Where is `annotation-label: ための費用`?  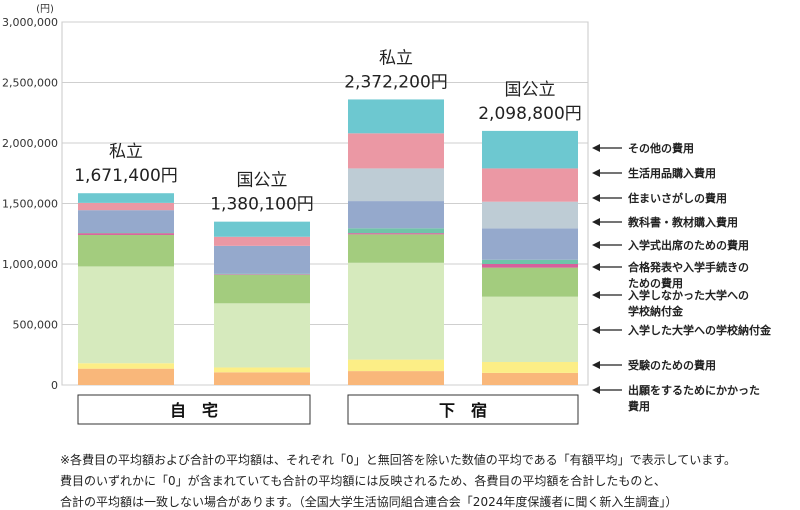
annotation-label: ための費用 is located at coordinates (655, 283).